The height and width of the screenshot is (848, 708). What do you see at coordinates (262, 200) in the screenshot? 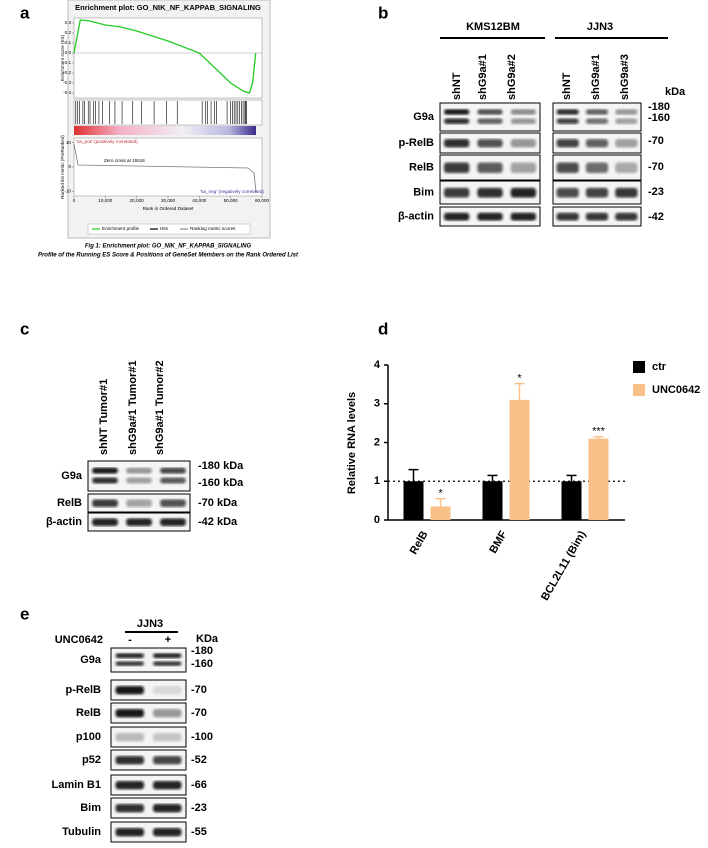
I see `x-tick-label: 60,000` at bounding box center [262, 200].